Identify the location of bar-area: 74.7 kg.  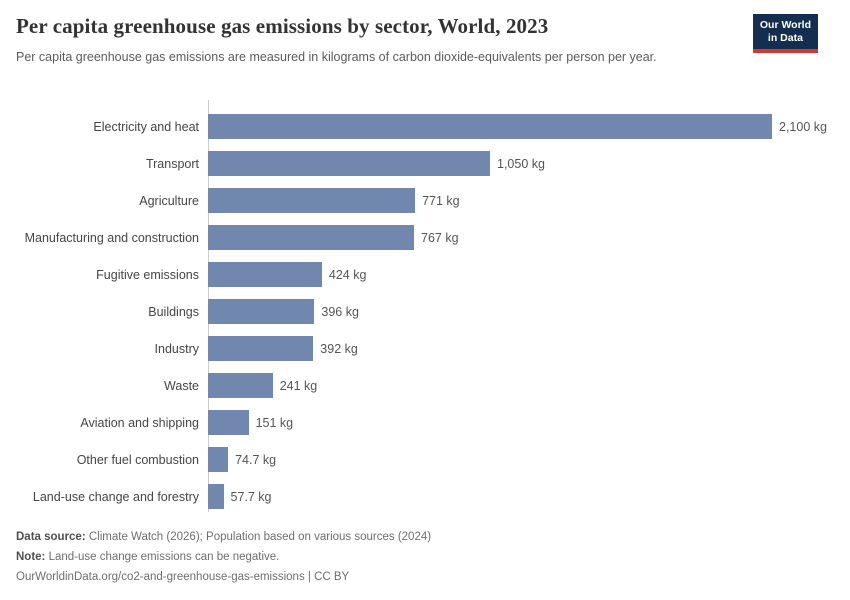
(518, 459).